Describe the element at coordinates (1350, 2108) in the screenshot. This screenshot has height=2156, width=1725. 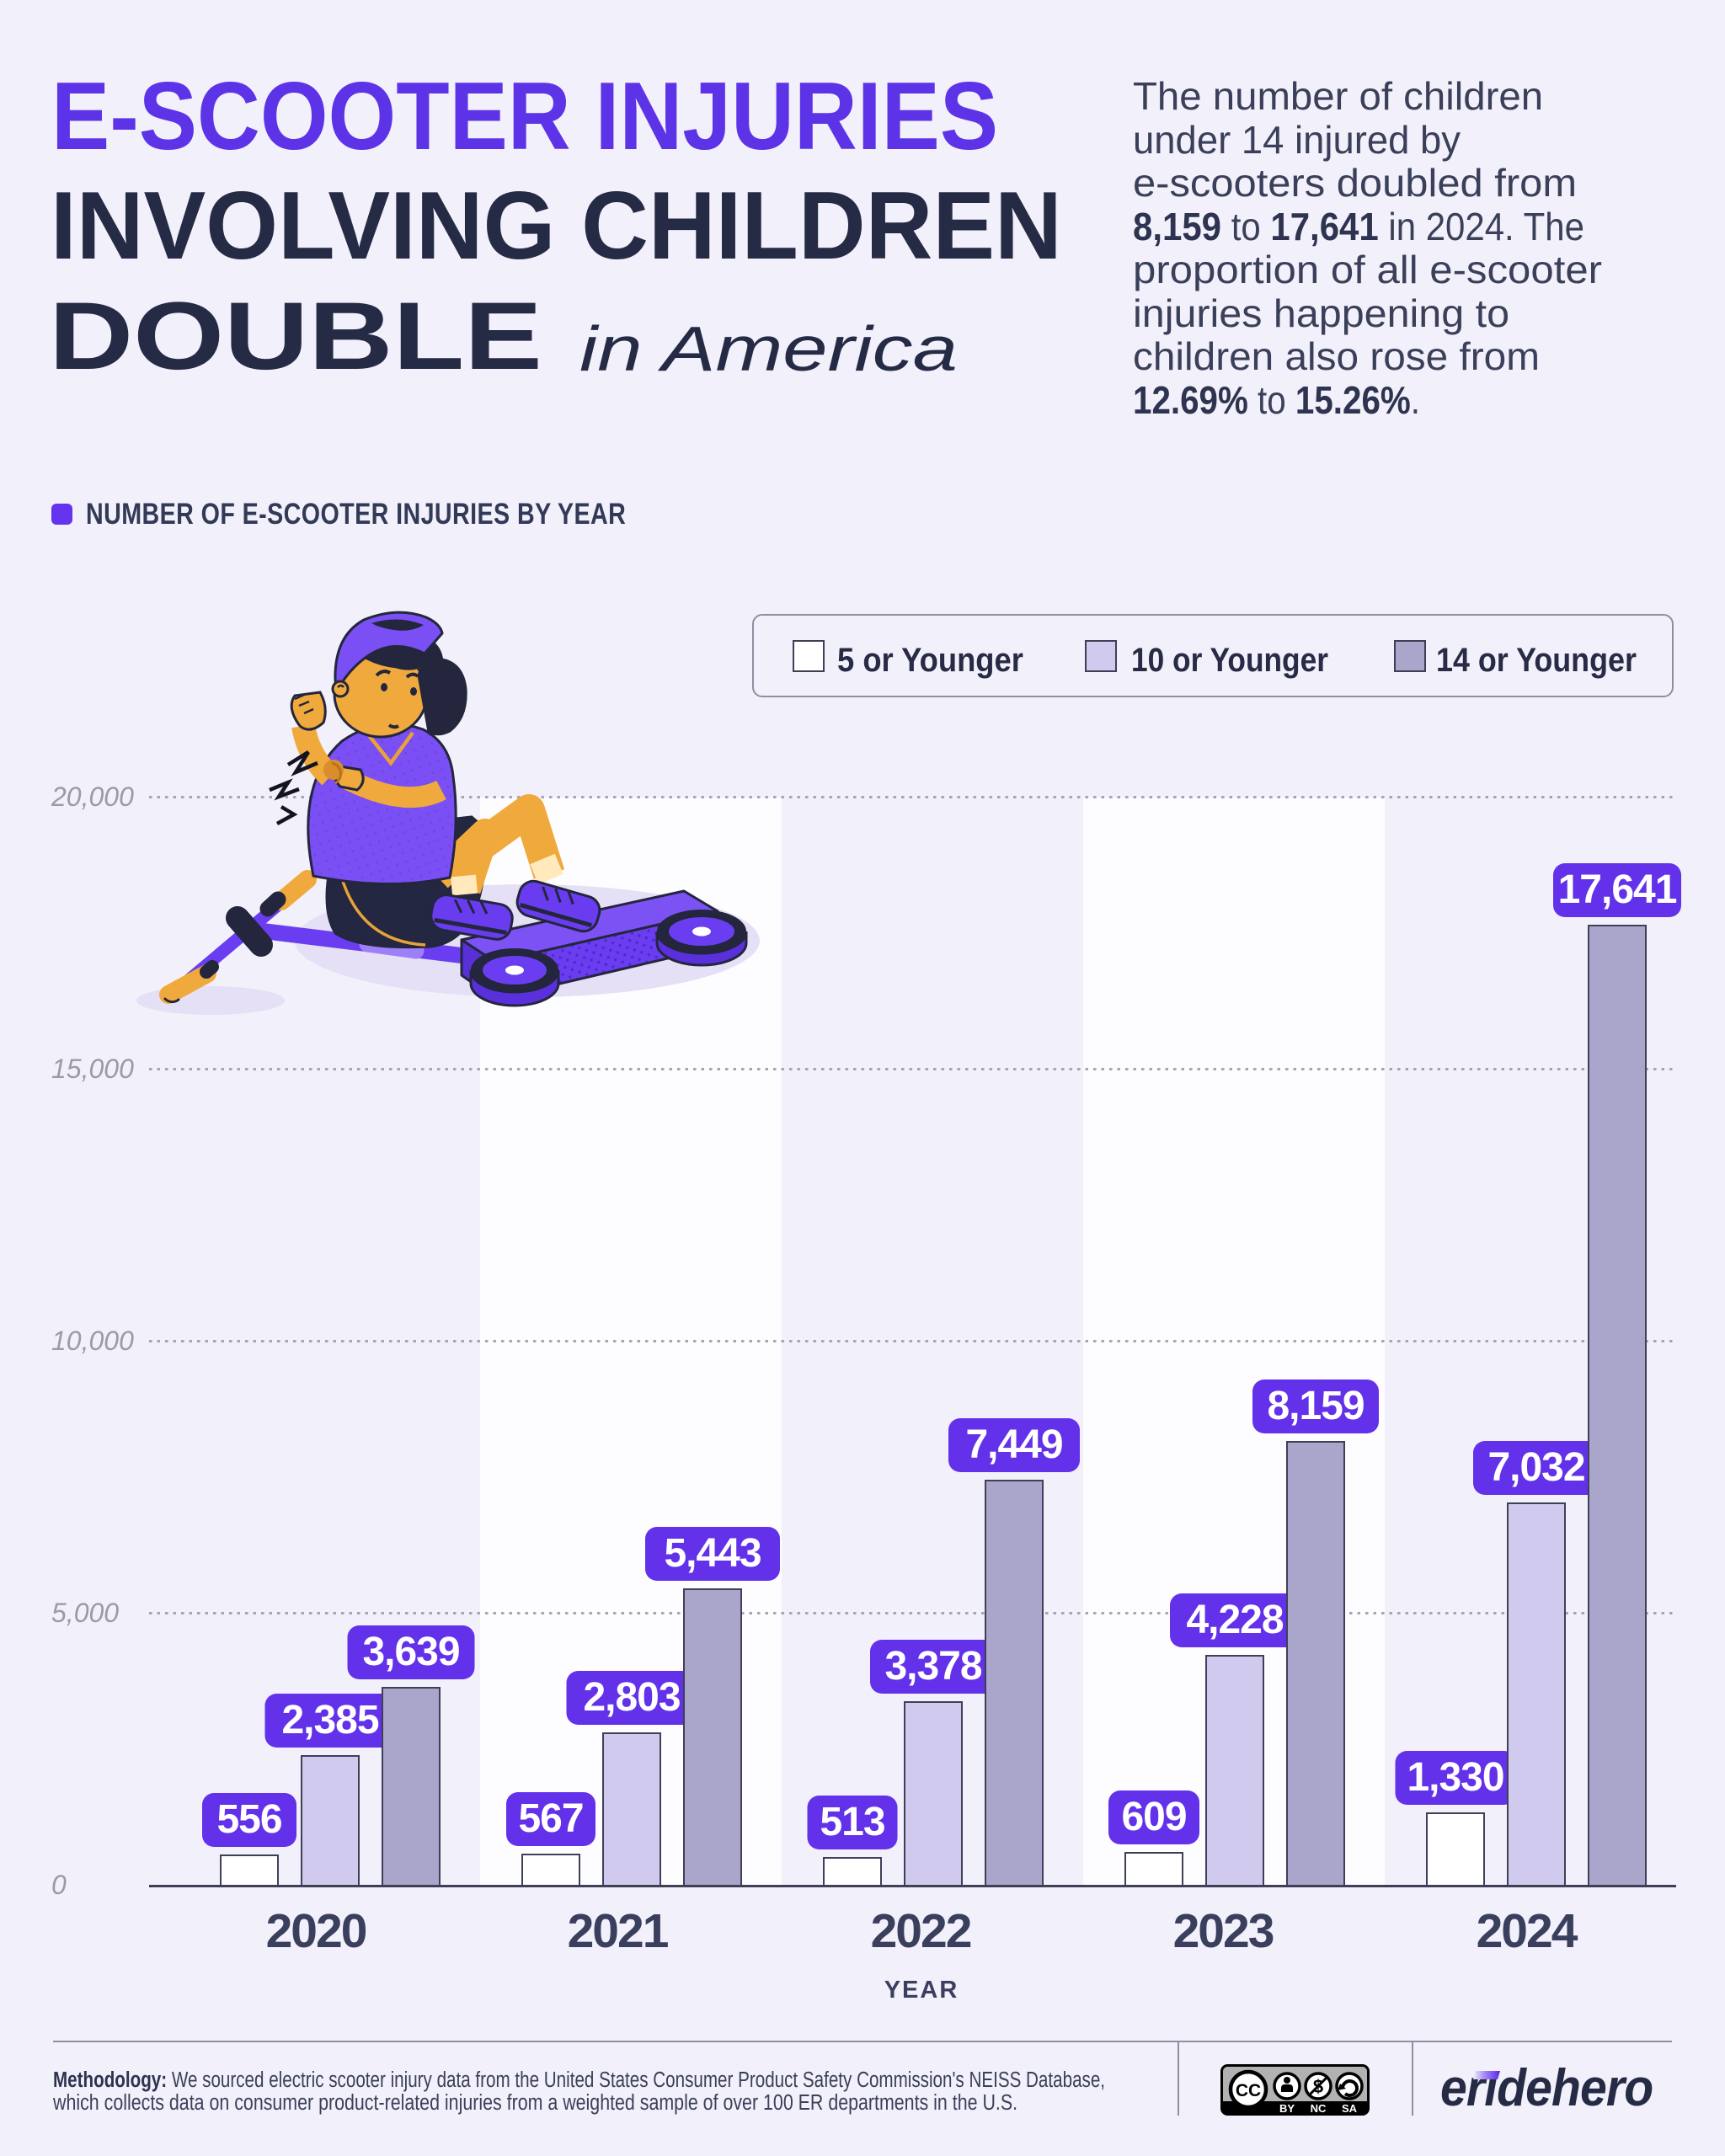
I see `svg-text: SA` at that location.